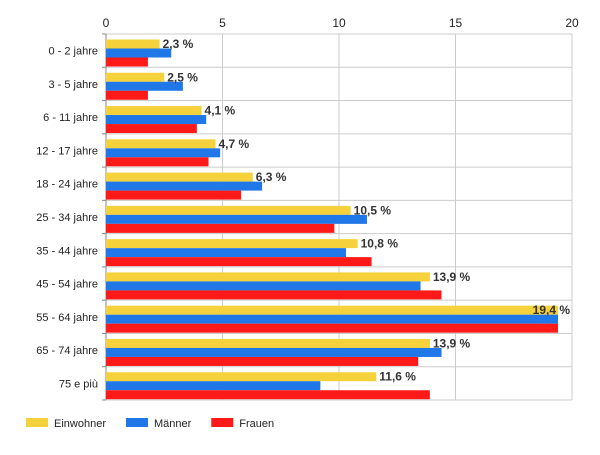  What do you see at coordinates (234, 144) in the screenshot?
I see `data-label: 4,7 %` at bounding box center [234, 144].